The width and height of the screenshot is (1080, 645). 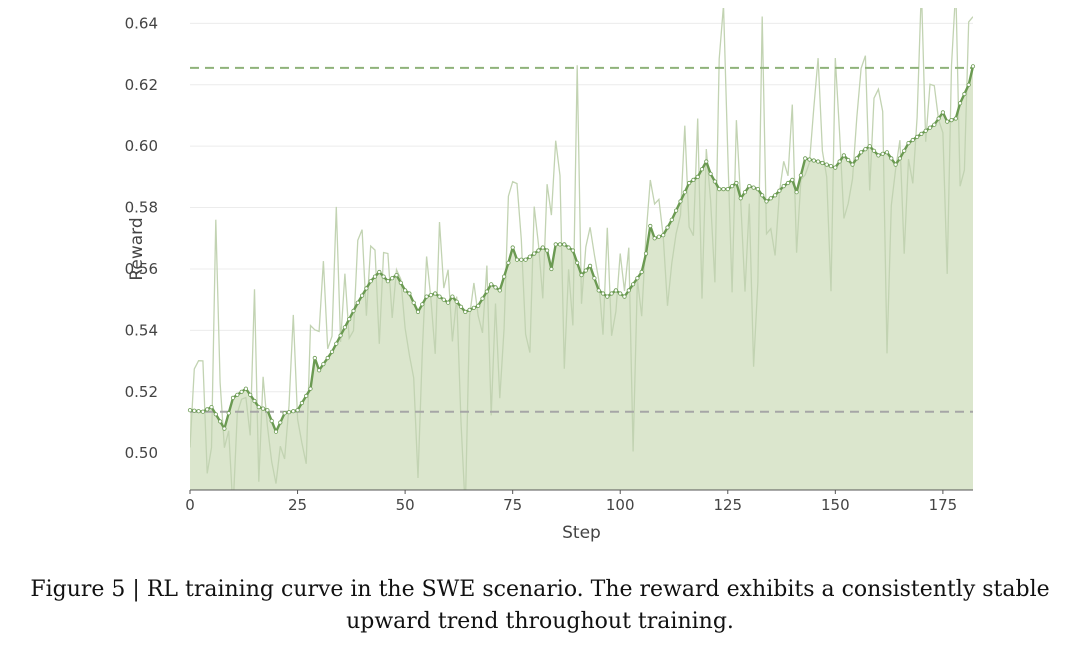 What do you see at coordinates (141, 330) in the screenshot?
I see `y-tick-label: 0.54` at bounding box center [141, 330].